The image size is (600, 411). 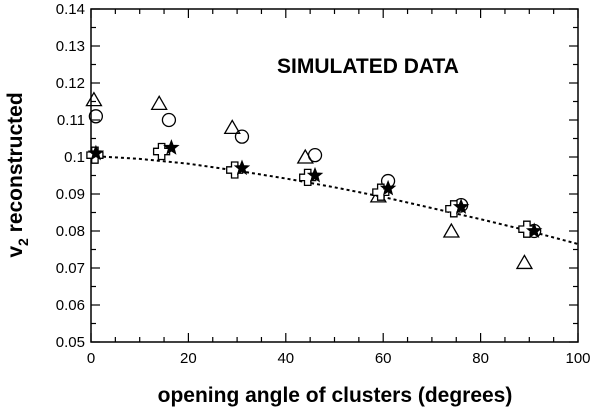 What do you see at coordinates (70, 231) in the screenshot?
I see `y-tick-label: 0.08` at bounding box center [70, 231].